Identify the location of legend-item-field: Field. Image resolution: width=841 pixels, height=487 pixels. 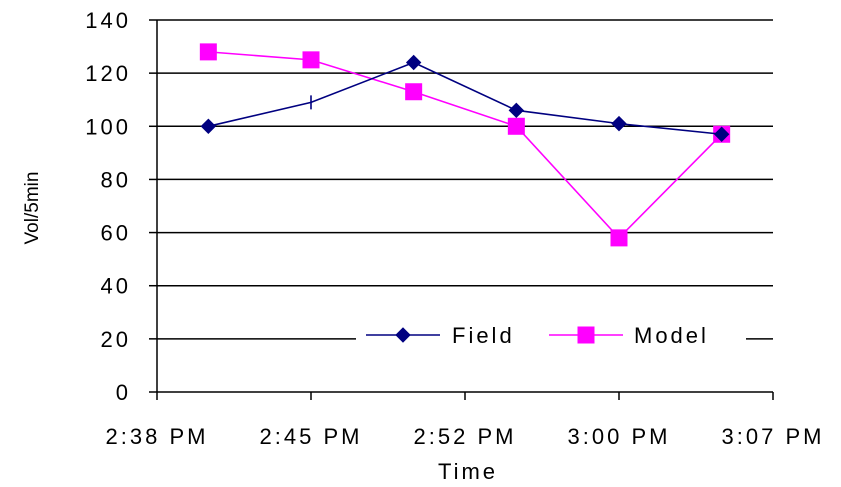
(440, 335).